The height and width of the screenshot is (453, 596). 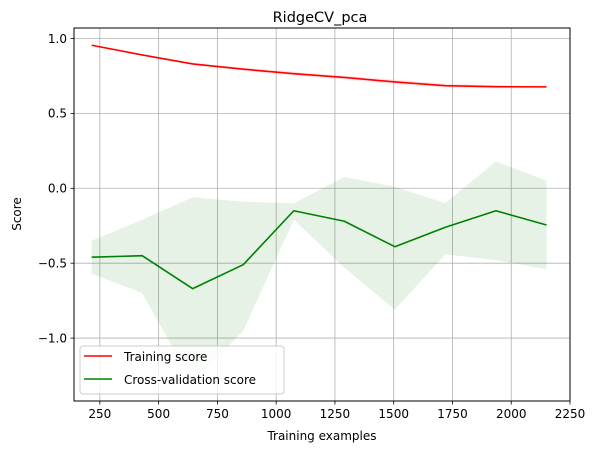 I want to click on y-tick-label: 1.0, so click(x=57, y=39).